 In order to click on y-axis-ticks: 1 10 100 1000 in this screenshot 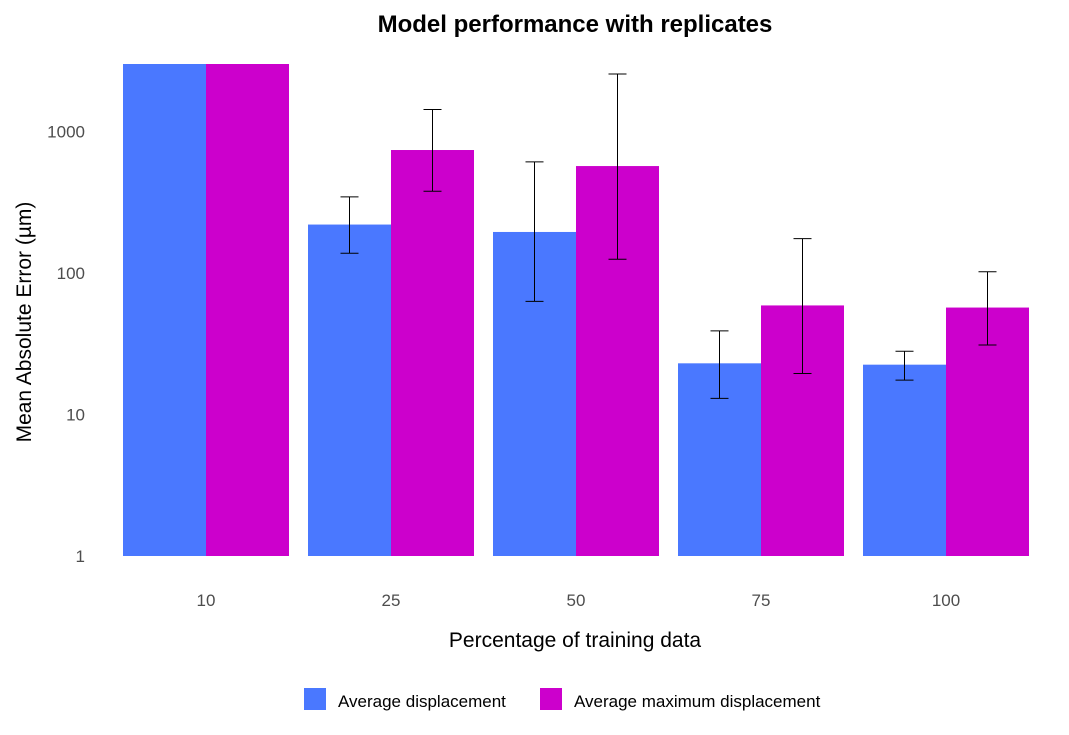, I will do `click(66, 344)`.